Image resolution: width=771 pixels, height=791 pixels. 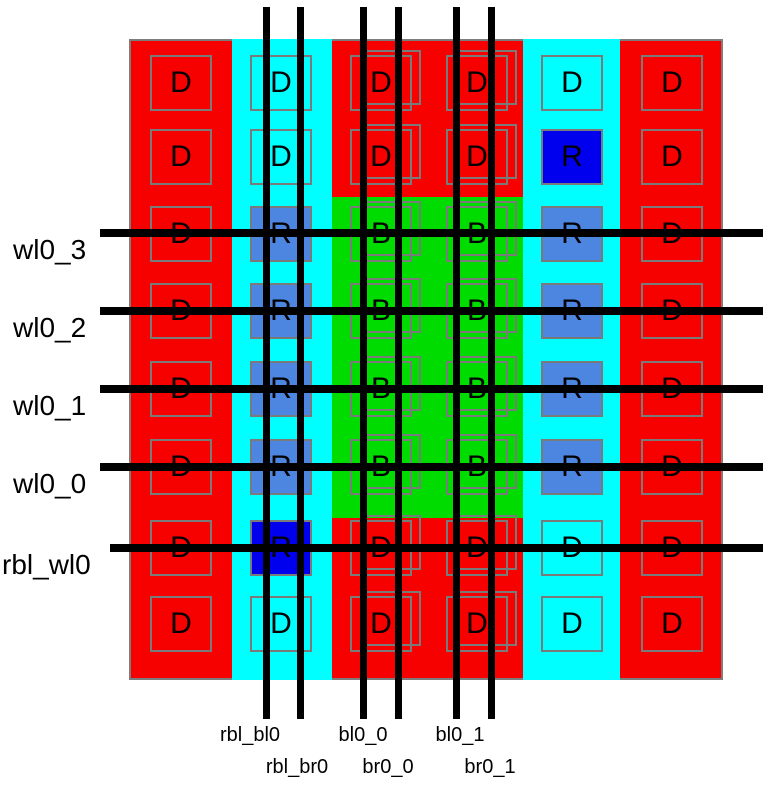 What do you see at coordinates (250, 735) in the screenshot?
I see `bitline-label-rbl_bl0: rbl_bl0` at bounding box center [250, 735].